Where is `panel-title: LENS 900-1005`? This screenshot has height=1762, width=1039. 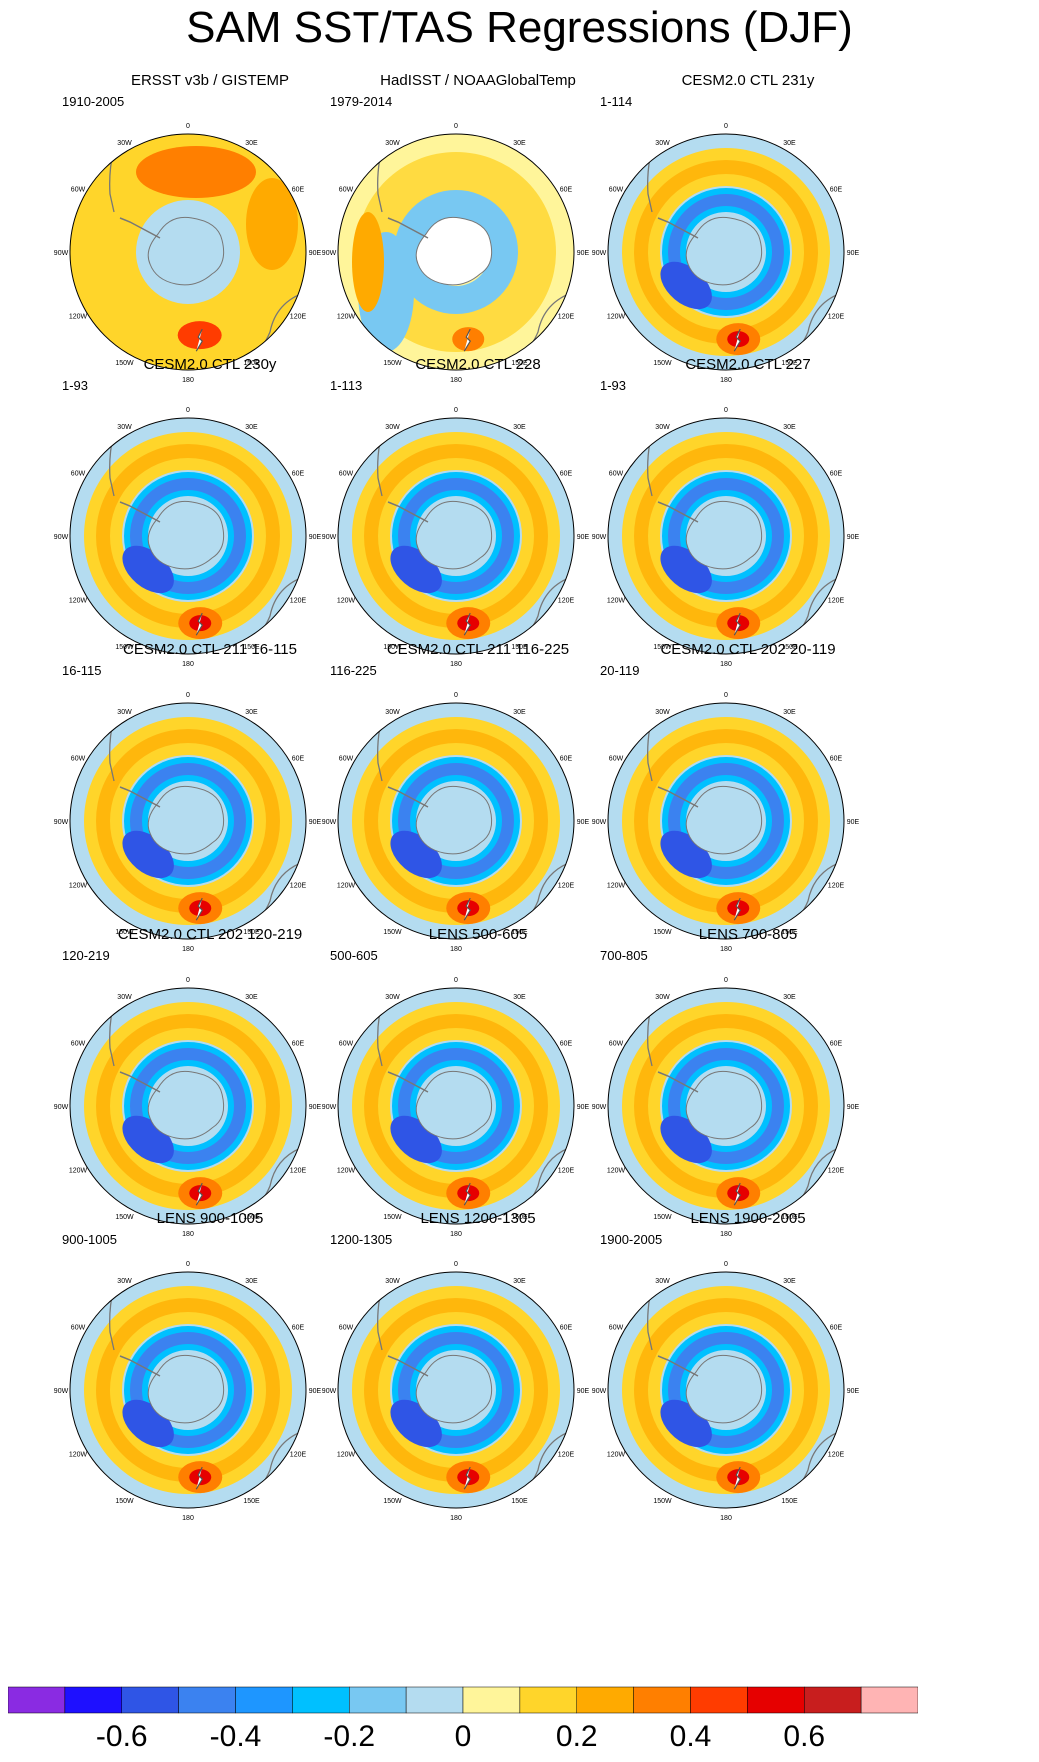 panel-title: LENS 900-1005 is located at coordinates (210, 1218).